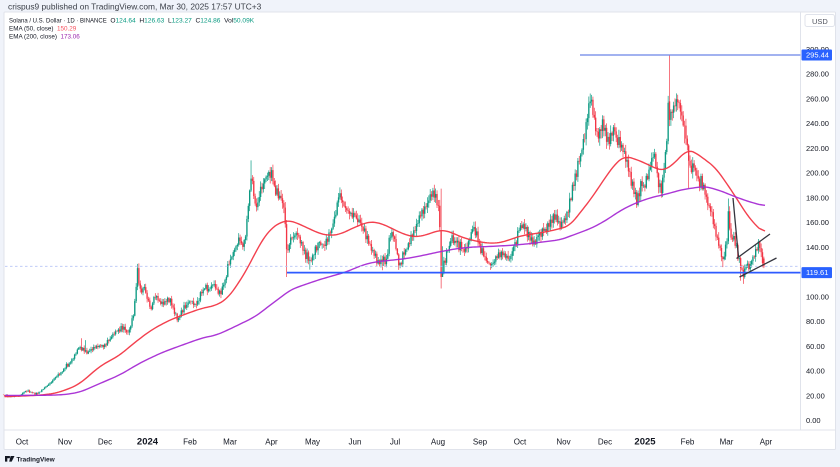 This screenshot has height=467, width=840. Describe the element at coordinates (817, 74) in the screenshot. I see `svg-text: 280.00` at that location.